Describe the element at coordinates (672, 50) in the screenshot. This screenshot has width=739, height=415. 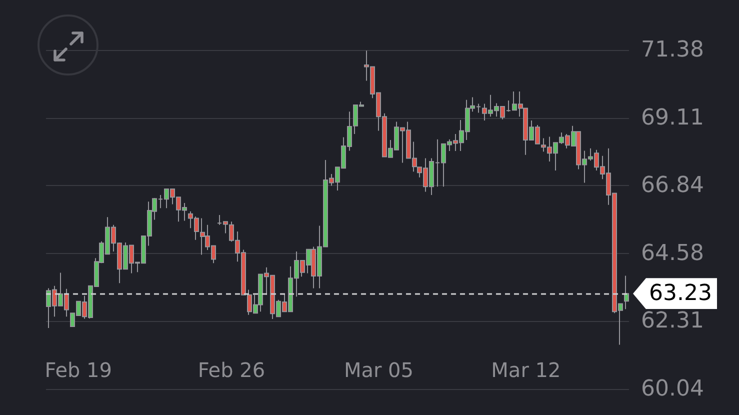
I see `y-tick-label: 71.38` at that location.